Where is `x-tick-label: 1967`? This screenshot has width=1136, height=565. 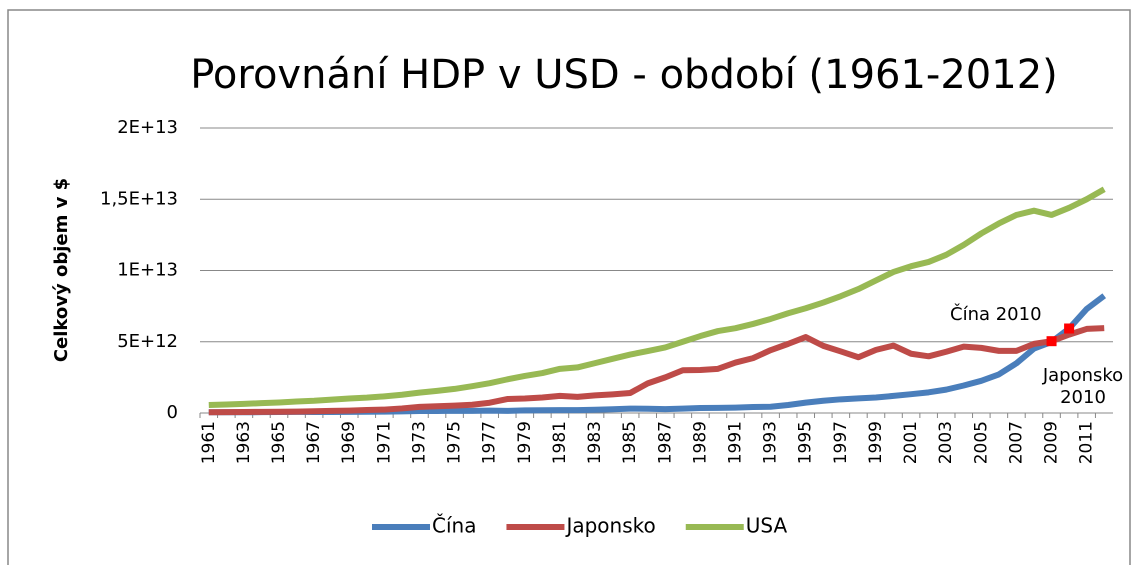
x-tick-label: 1967 is located at coordinates (314, 442).